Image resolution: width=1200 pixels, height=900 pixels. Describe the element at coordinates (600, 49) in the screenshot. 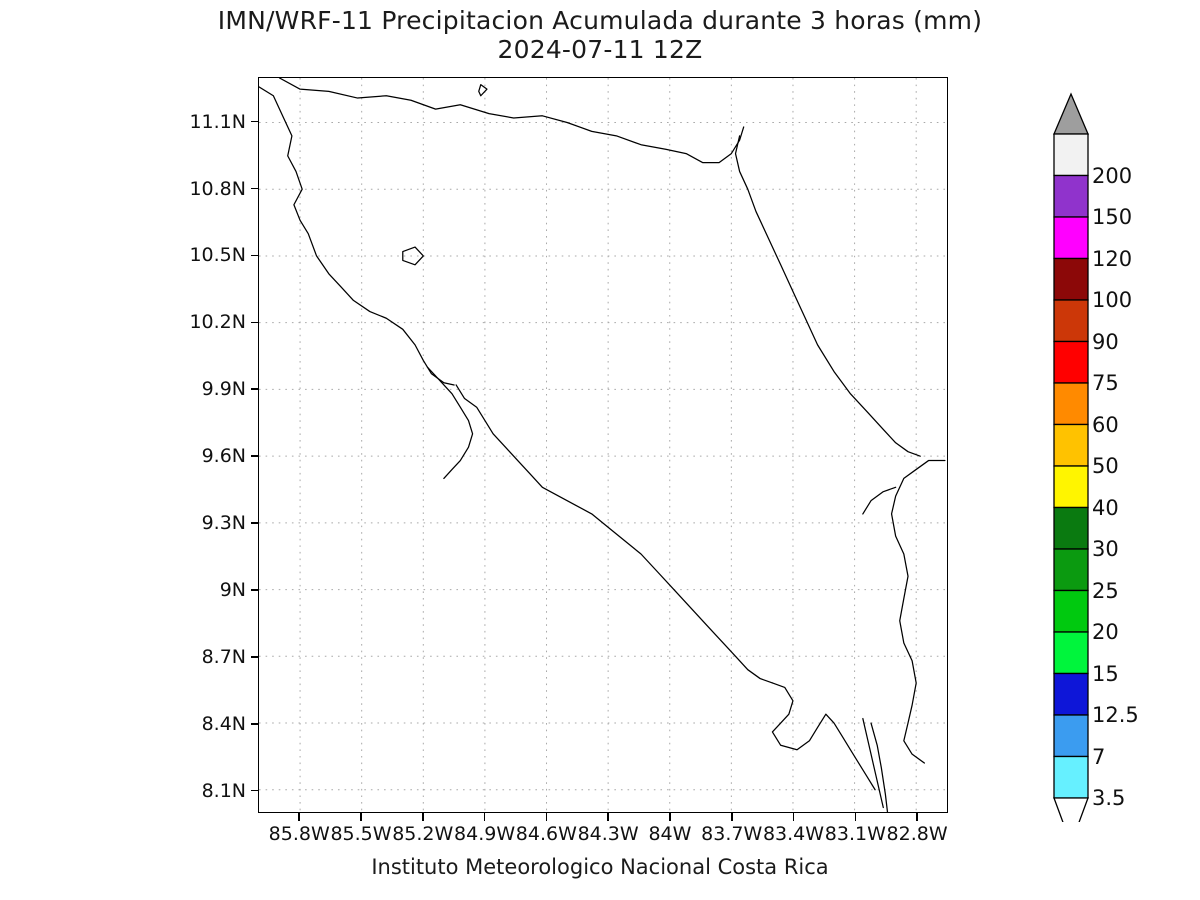

I see `chart-title-line2: 2024-07-11 12Z` at that location.